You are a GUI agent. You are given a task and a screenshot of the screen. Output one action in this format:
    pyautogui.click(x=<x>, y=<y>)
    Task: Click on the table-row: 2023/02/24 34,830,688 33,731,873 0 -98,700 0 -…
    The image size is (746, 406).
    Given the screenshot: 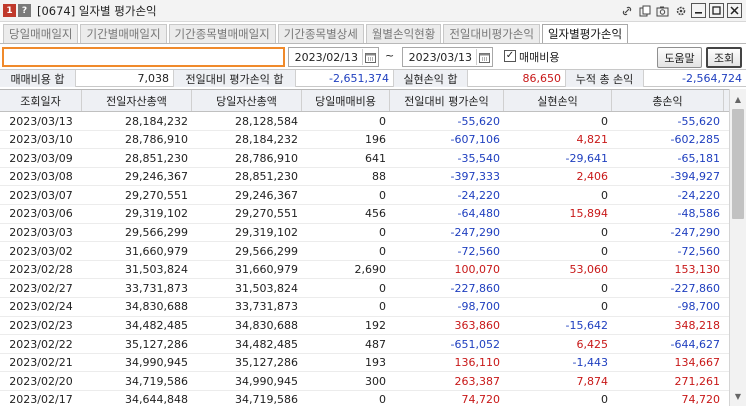 What is the action you would take?
    pyautogui.click(x=364, y=307)
    